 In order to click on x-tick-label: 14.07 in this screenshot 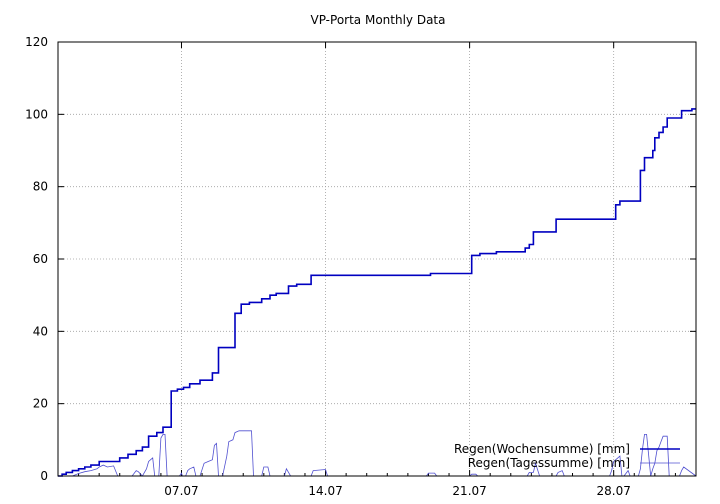, I will do `click(325, 491)`.